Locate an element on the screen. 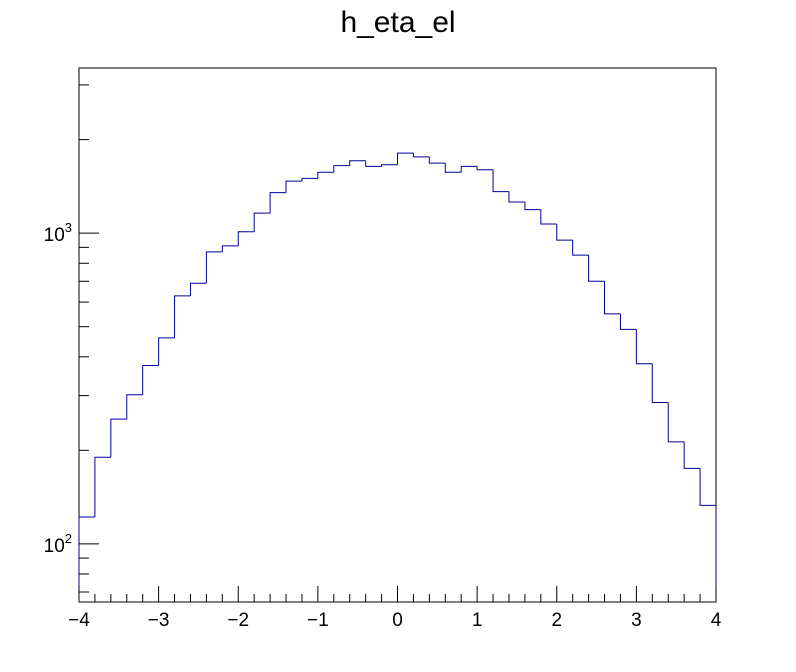 This screenshot has height=672, width=796. y-tick-label: 10² is located at coordinates (58, 544).